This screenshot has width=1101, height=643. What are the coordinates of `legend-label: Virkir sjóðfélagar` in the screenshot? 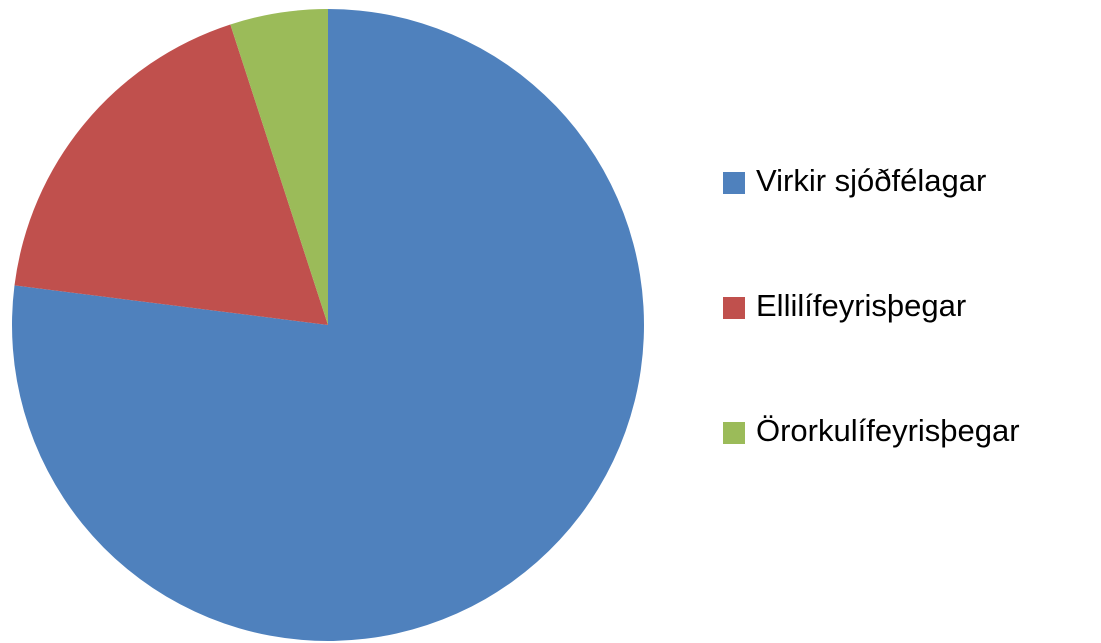 It's located at (871, 180).